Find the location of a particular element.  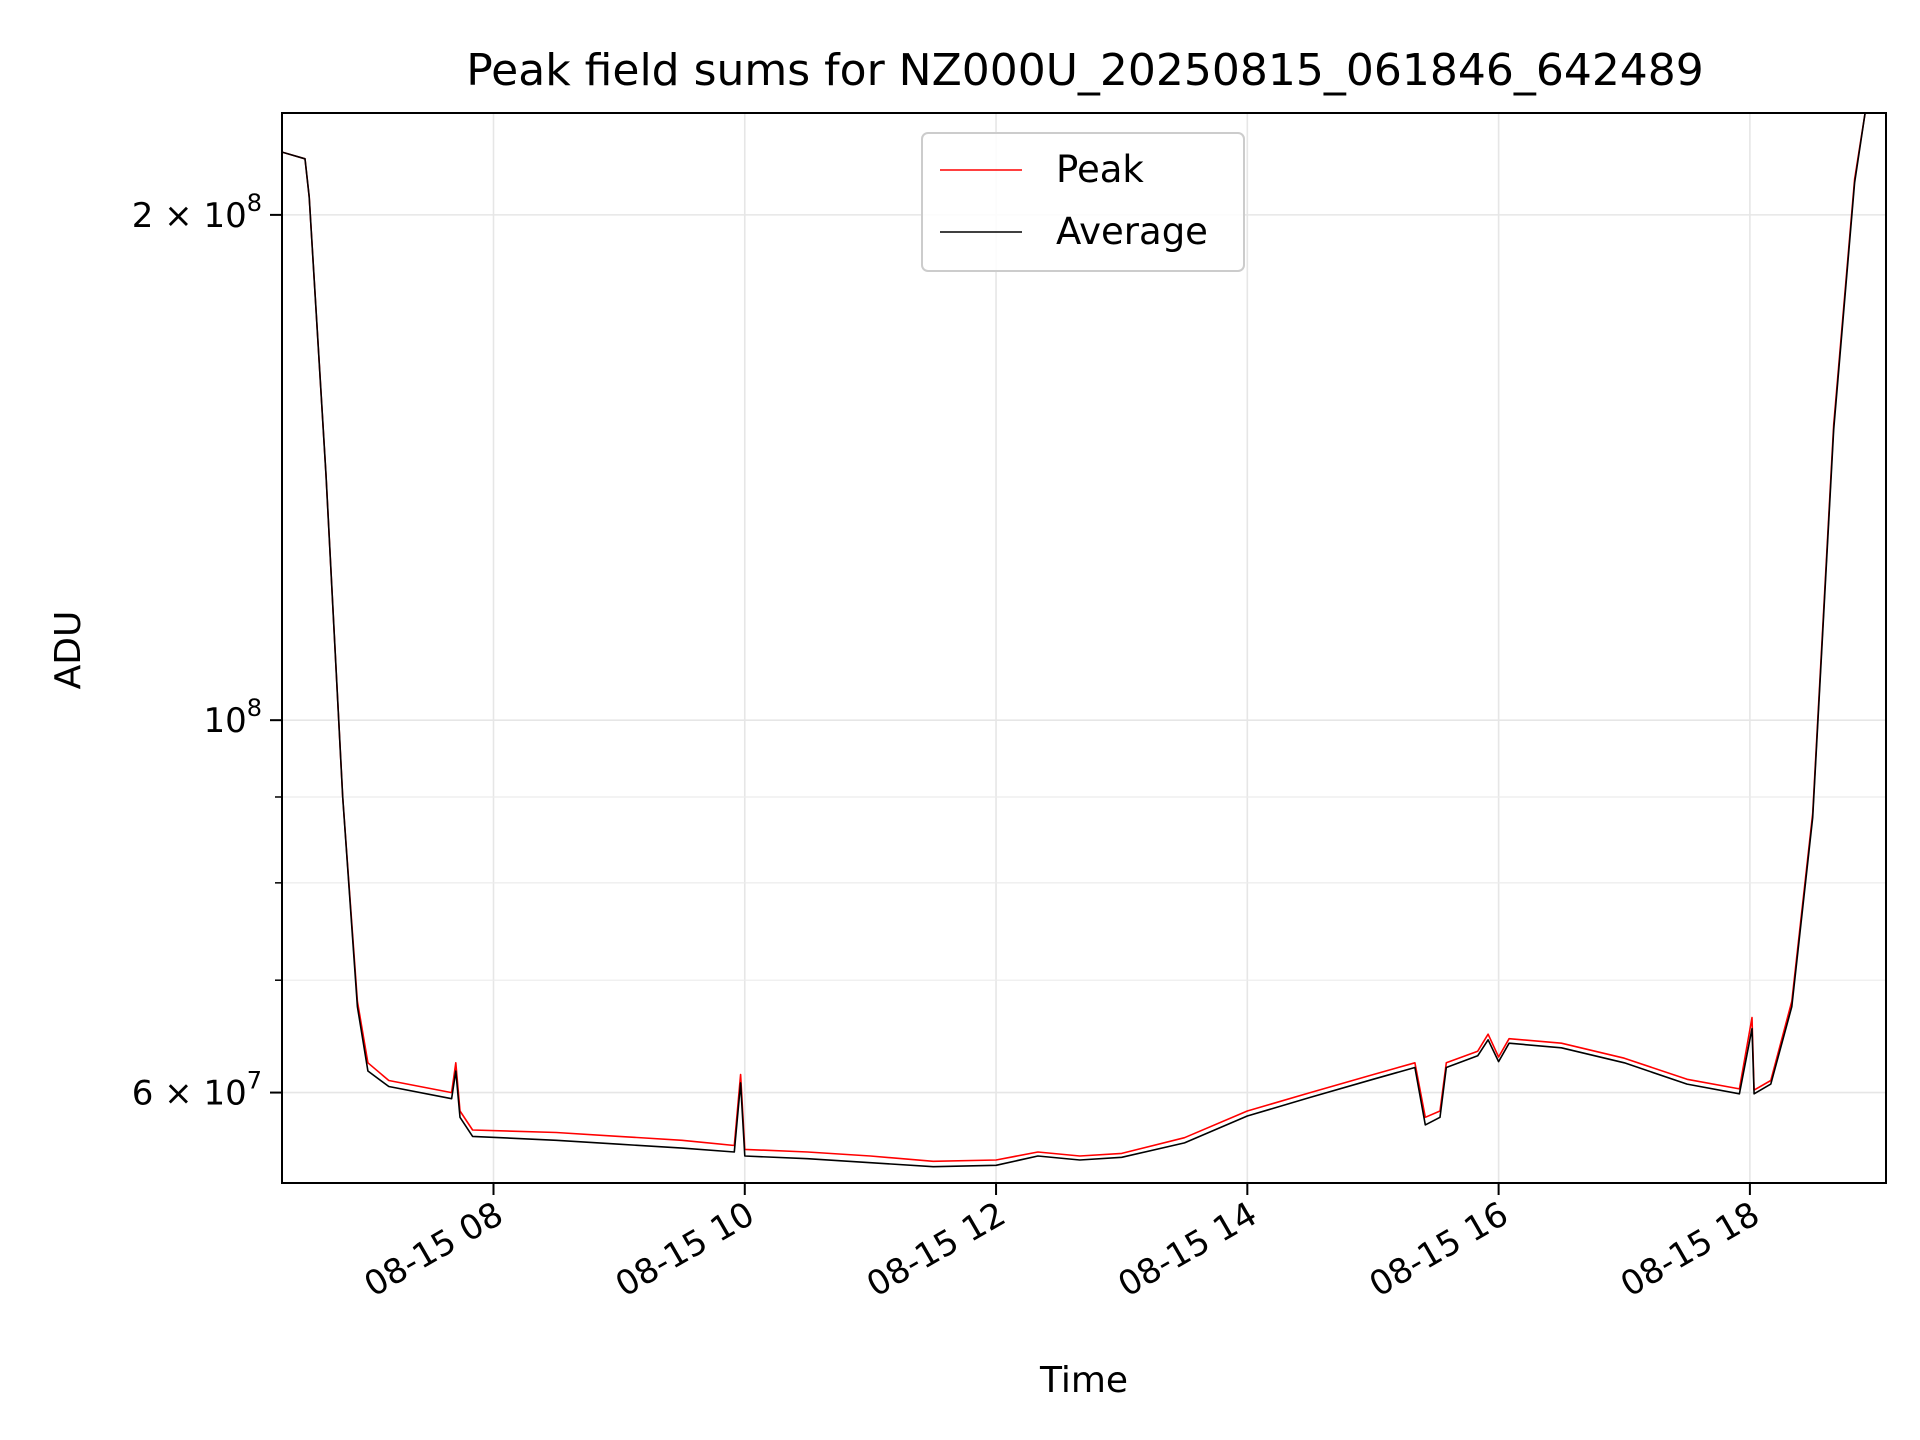

legend-box is located at coordinates (1083, 202).